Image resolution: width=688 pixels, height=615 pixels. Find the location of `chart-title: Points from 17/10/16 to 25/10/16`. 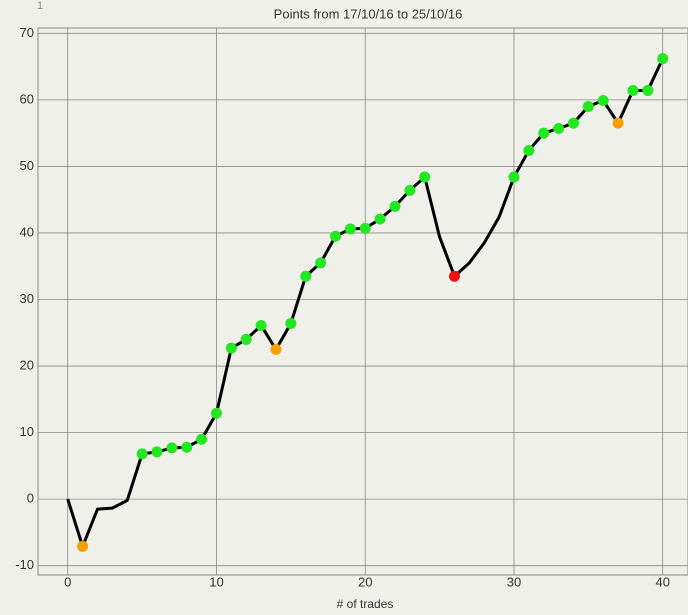

chart-title: Points from 17/10/16 to 25/10/16 is located at coordinates (368, 13).